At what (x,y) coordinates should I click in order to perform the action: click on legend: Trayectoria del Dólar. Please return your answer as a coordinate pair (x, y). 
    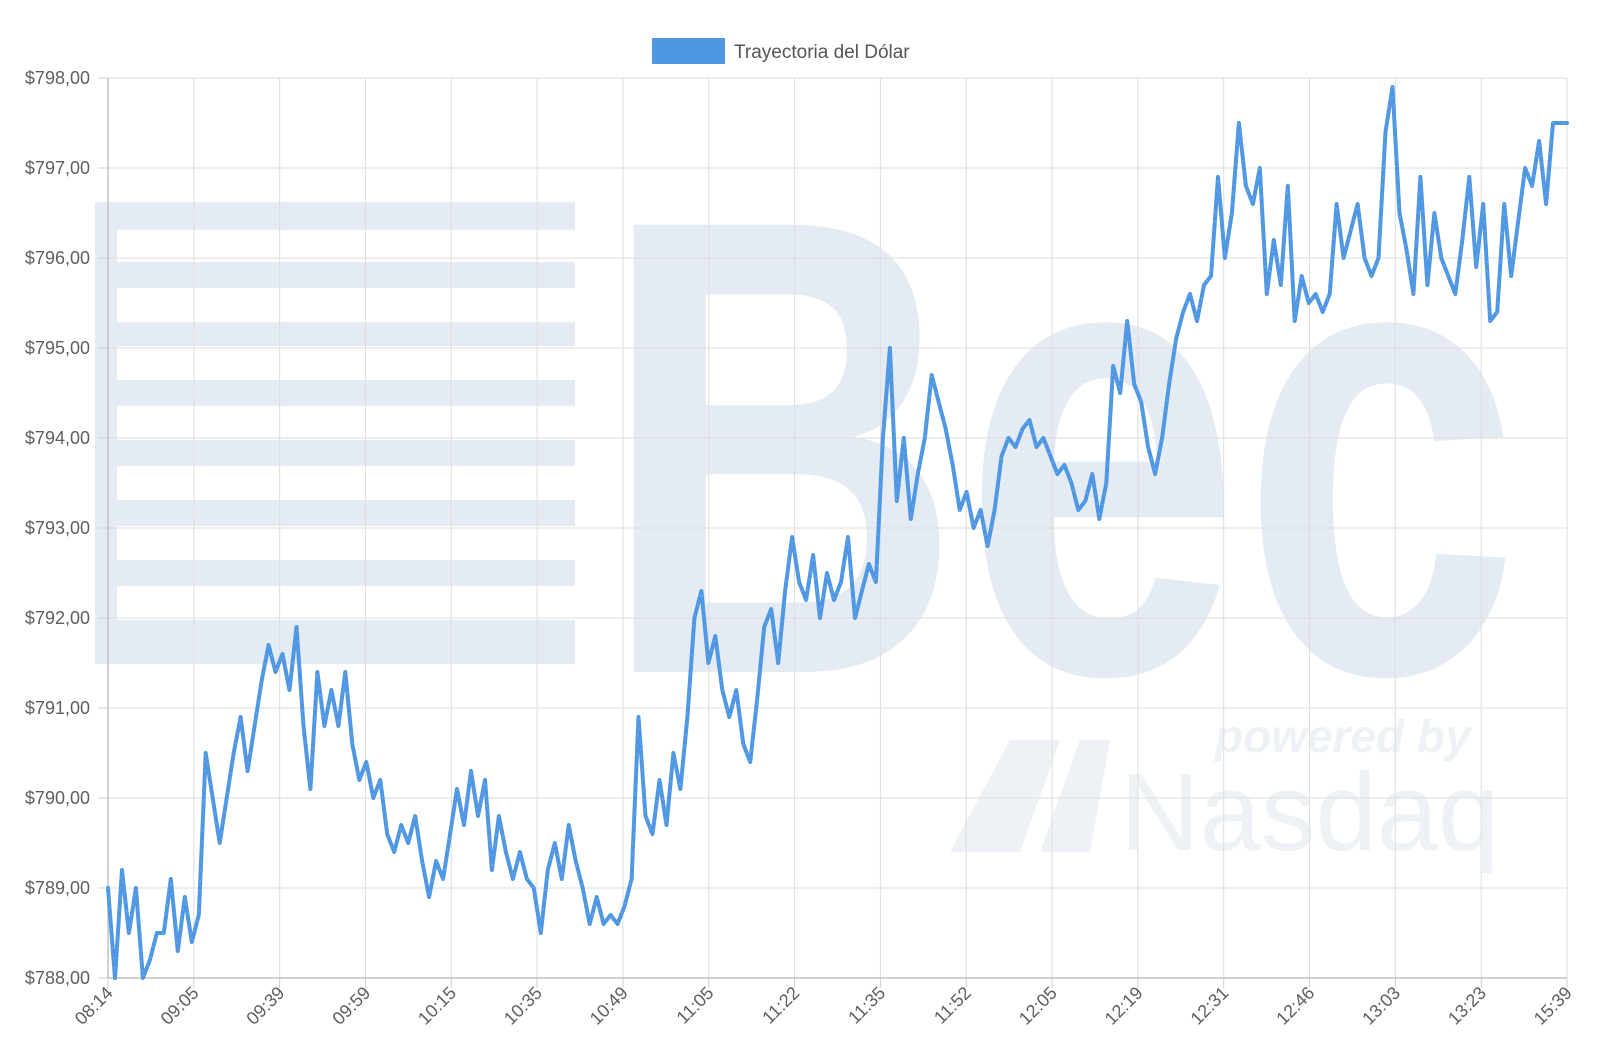
    Looking at the image, I should click on (781, 51).